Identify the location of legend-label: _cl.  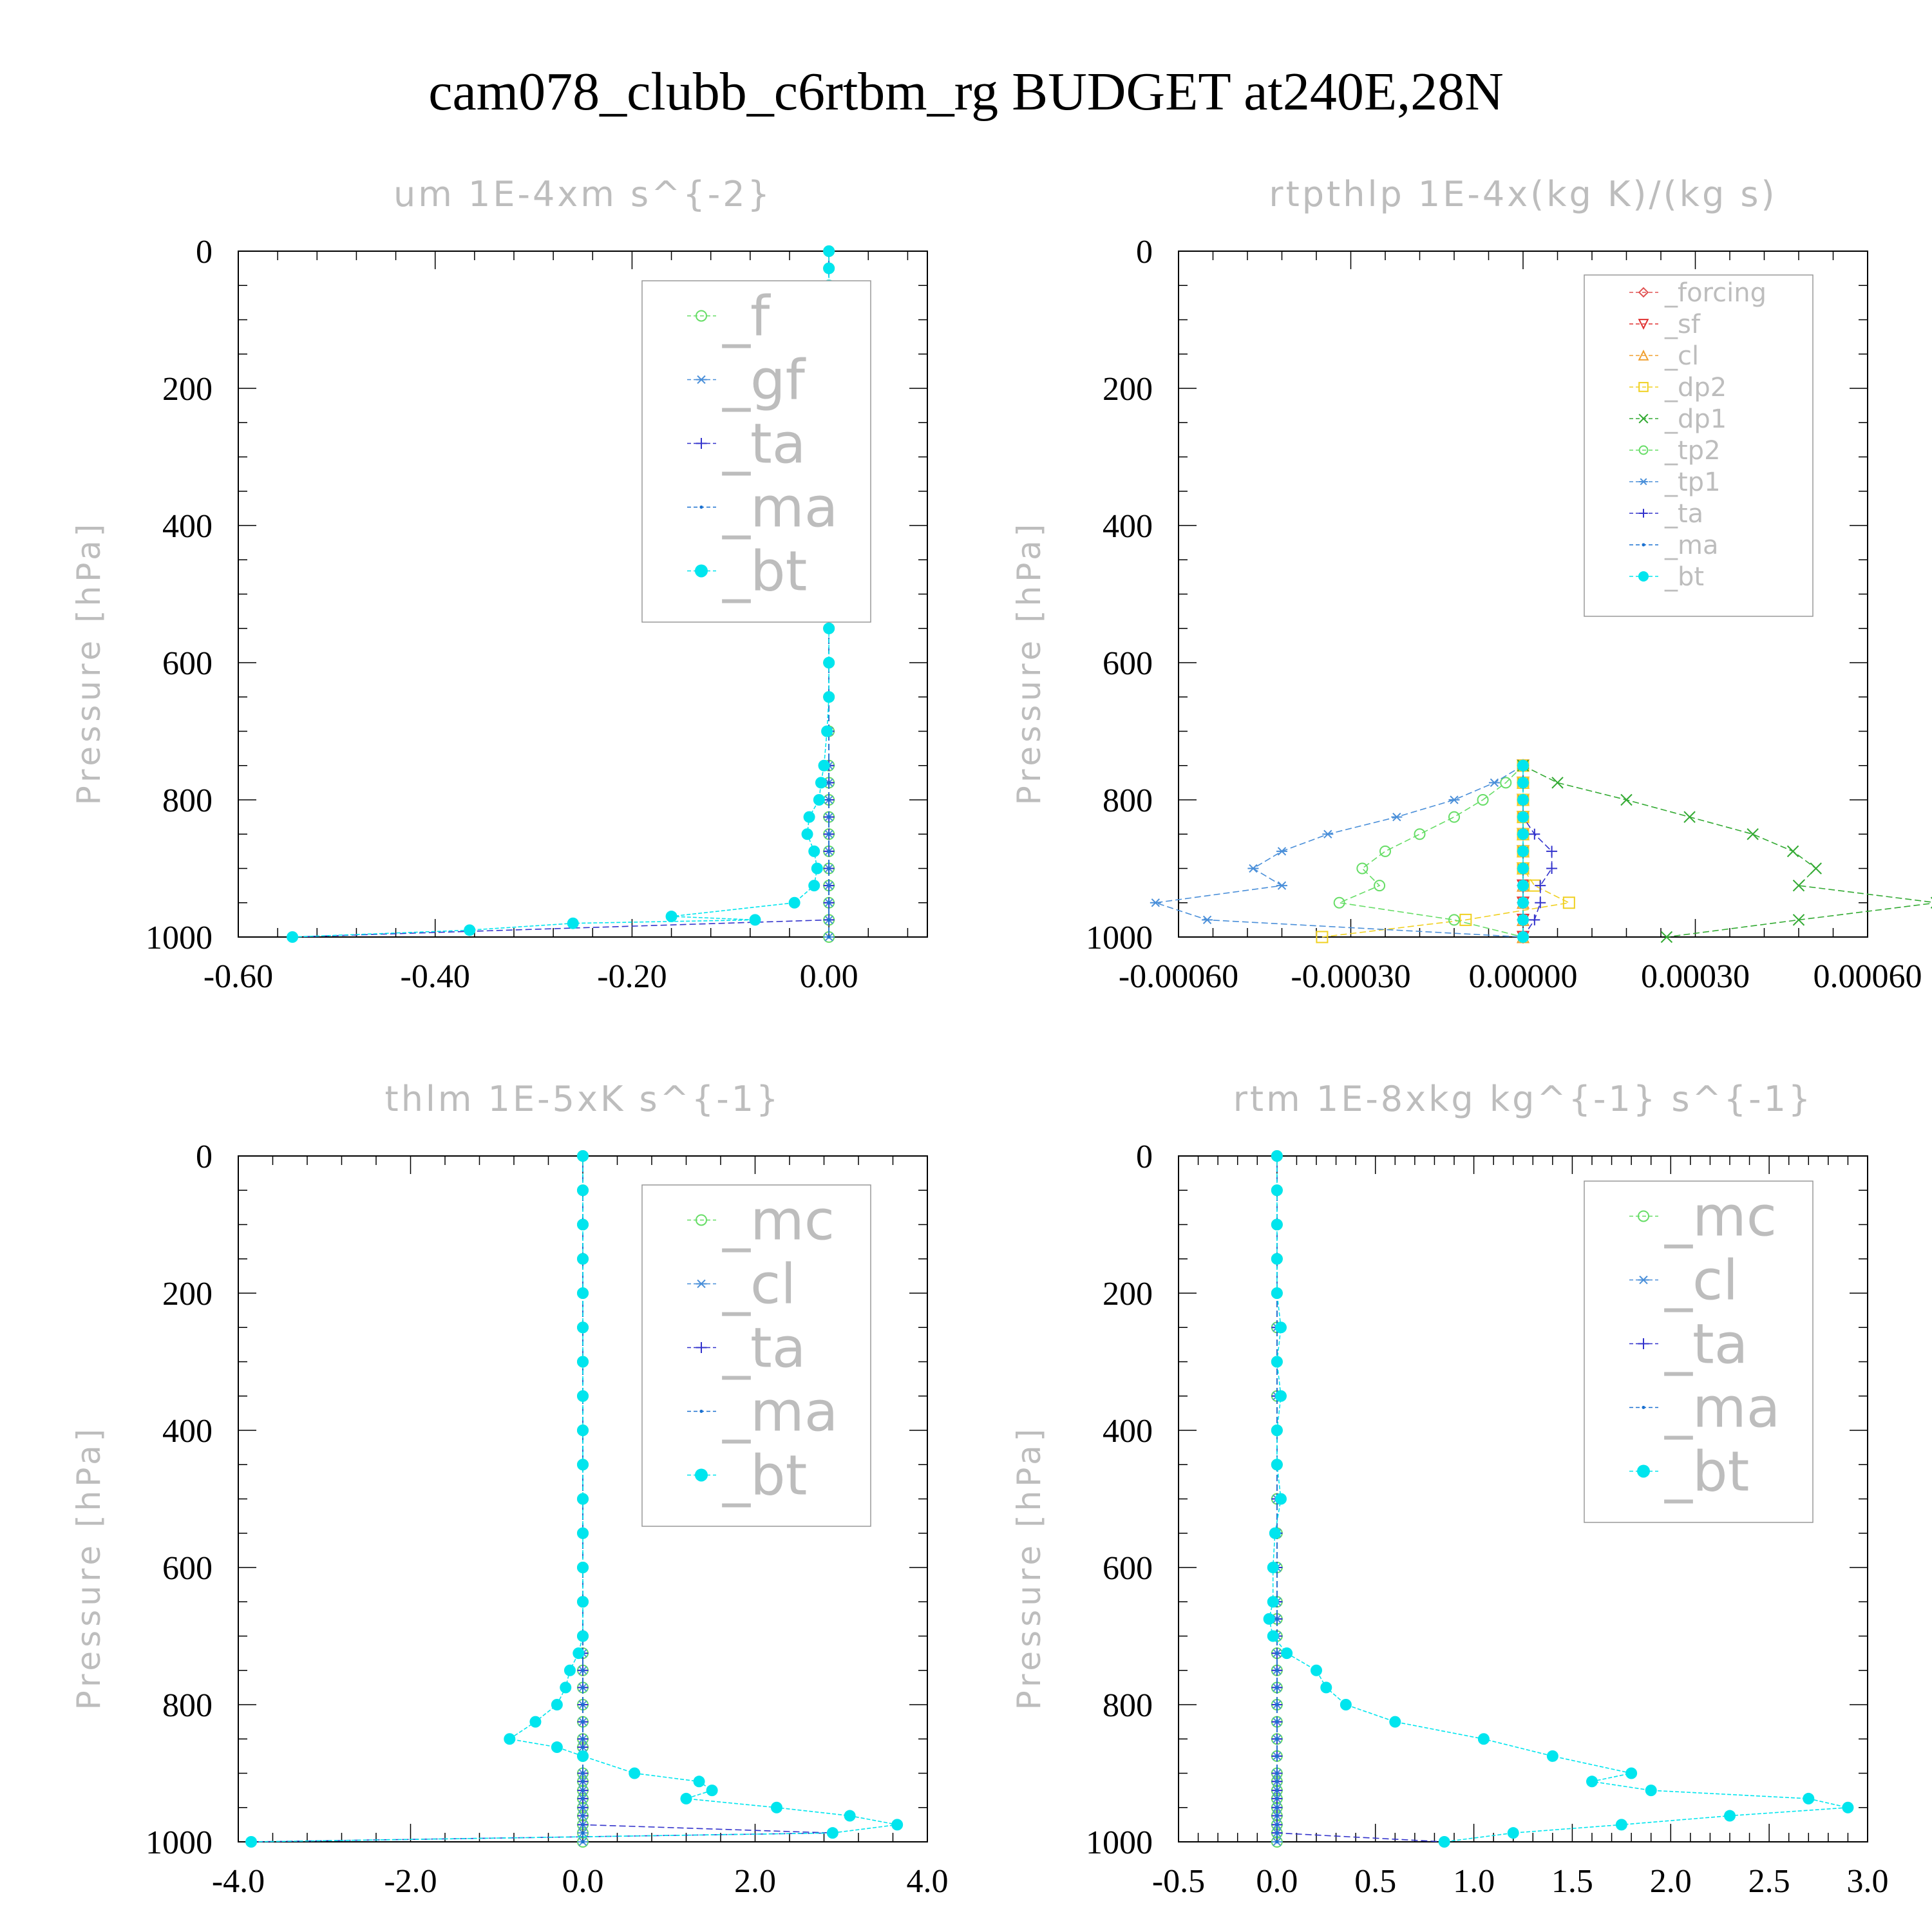
(759, 1285).